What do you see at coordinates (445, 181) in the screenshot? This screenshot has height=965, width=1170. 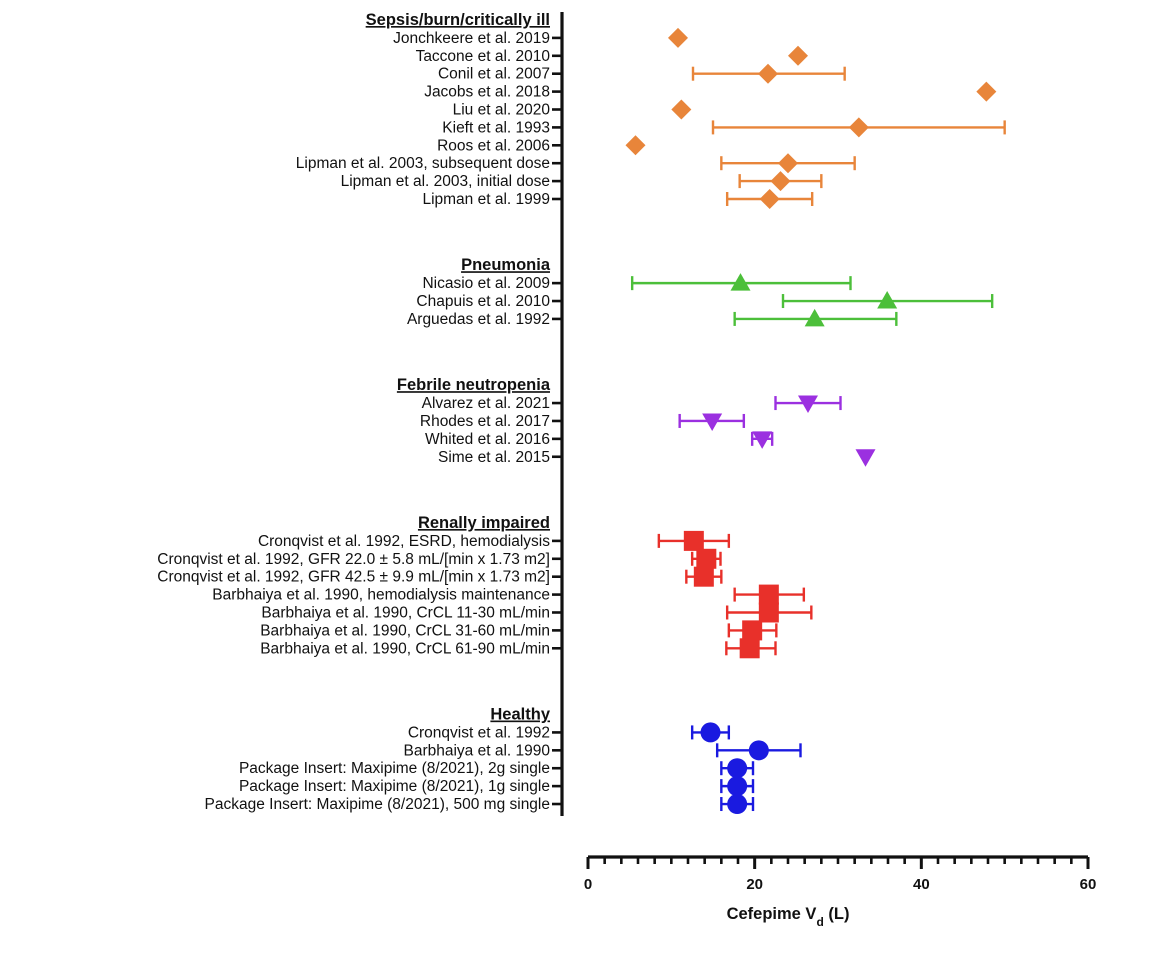 I see `row-label: Lipman et al. 2003, initial dose` at bounding box center [445, 181].